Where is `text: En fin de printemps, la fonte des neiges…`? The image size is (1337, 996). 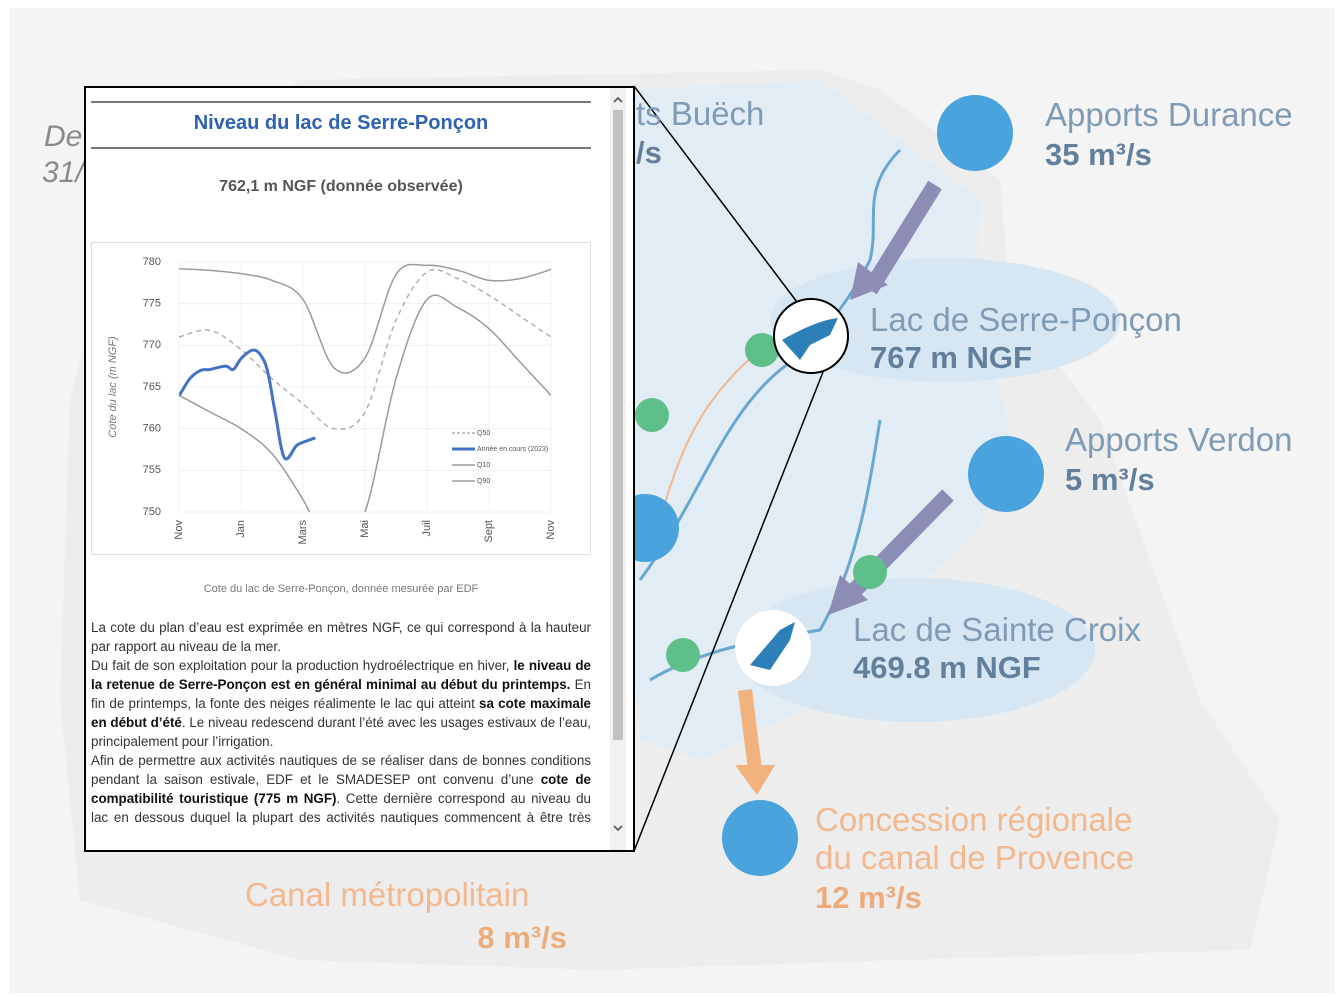
text: En fin de printemps, la fonte des neiges… is located at coordinates (341, 694).